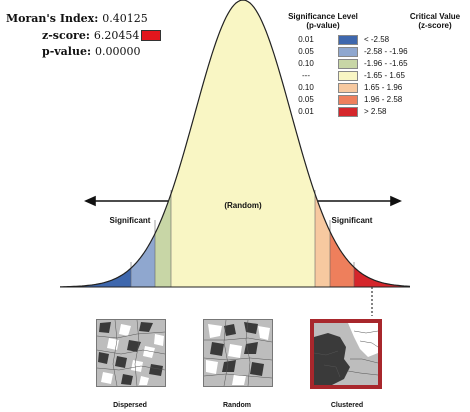 Image resolution: width=470 pixels, height=412 pixels. Describe the element at coordinates (360, 201) in the screenshot. I see `right-arrow` at that location.